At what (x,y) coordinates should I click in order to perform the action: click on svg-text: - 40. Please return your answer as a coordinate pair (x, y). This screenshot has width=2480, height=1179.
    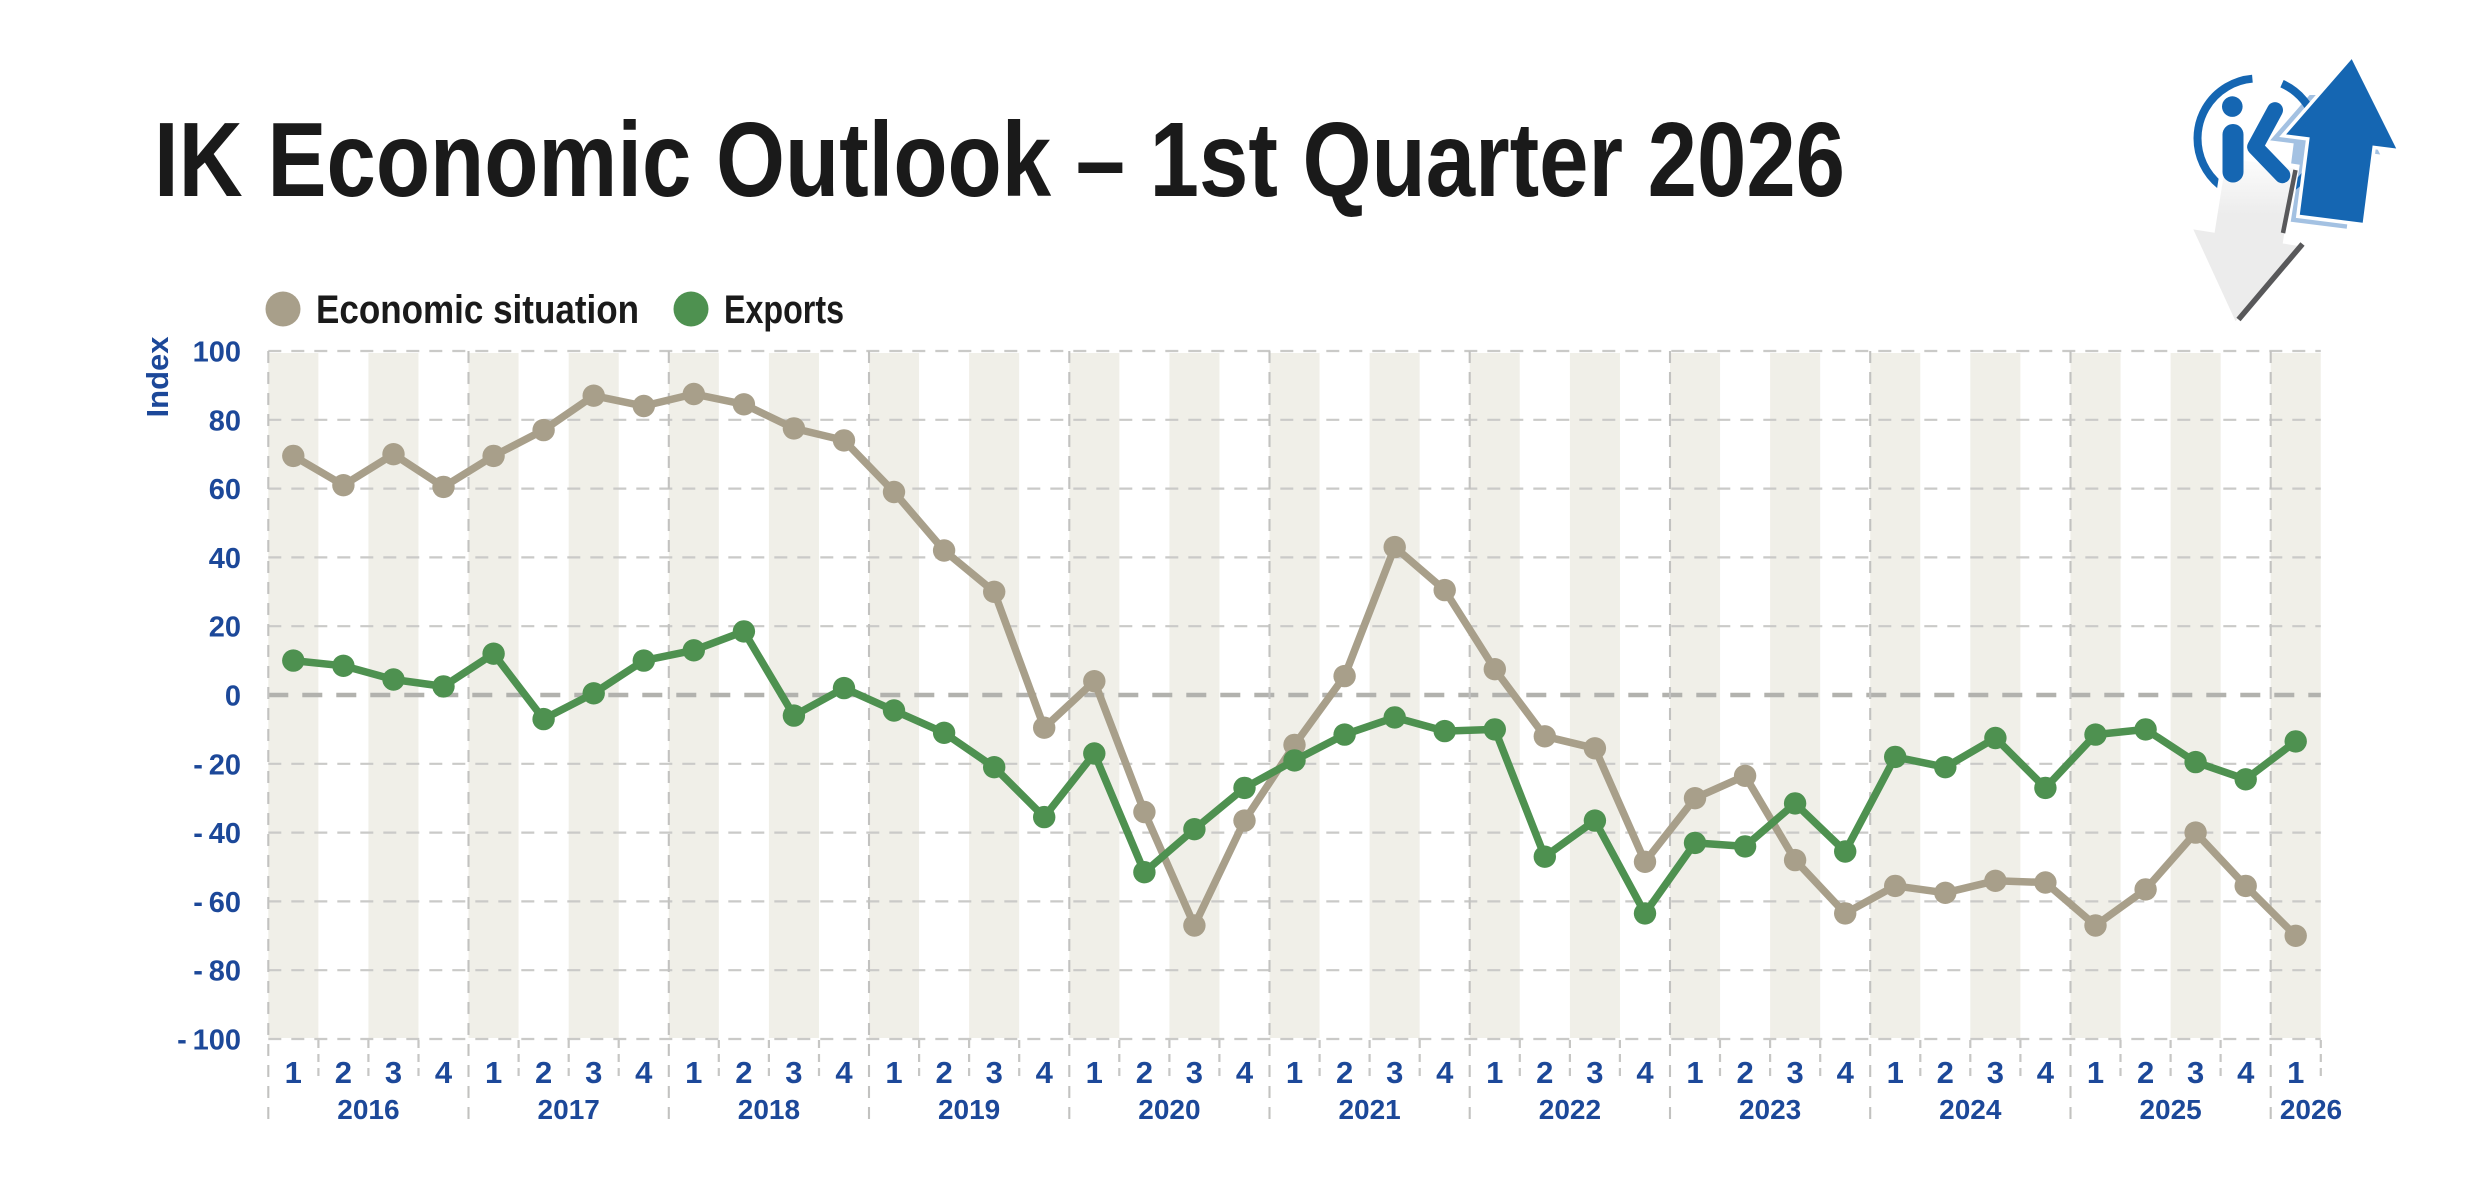
    Looking at the image, I should click on (217, 834).